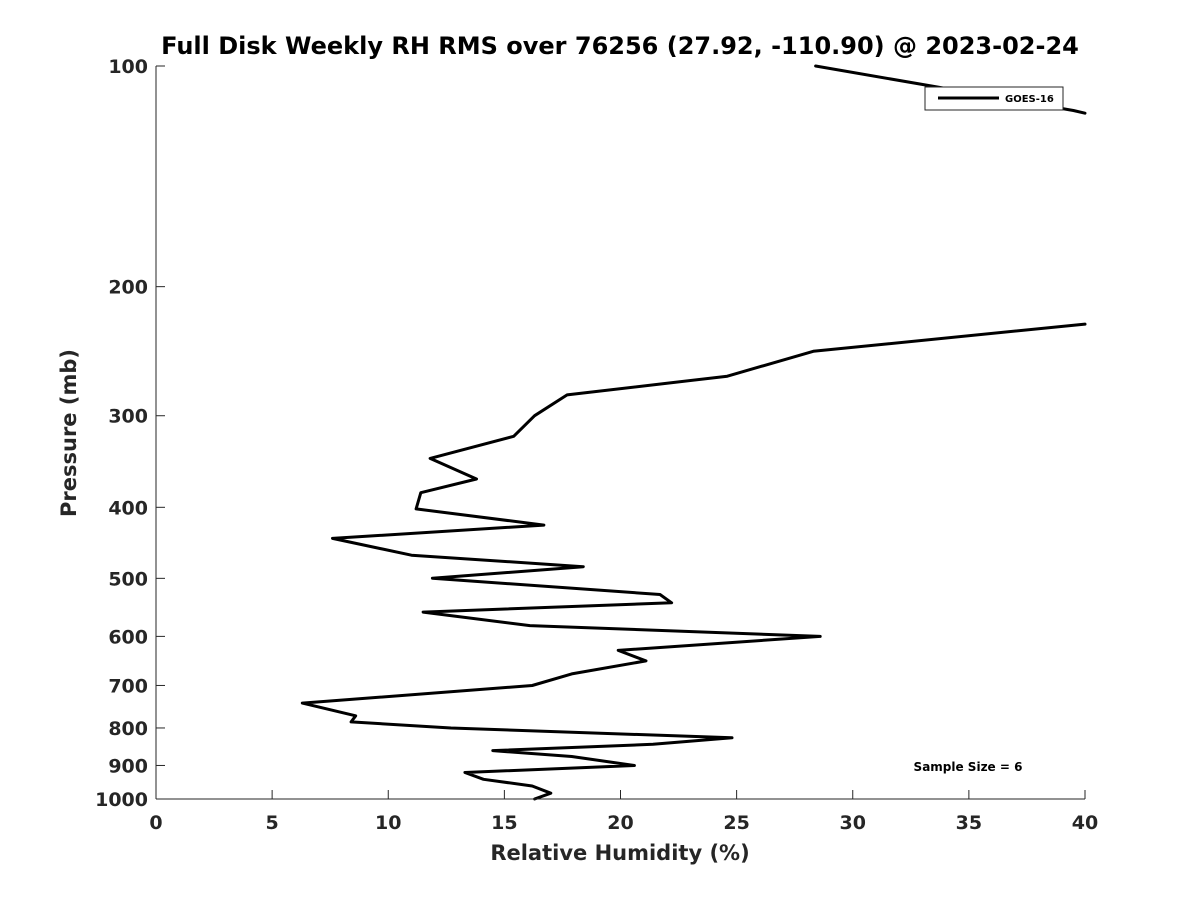 The image size is (1200, 900). What do you see at coordinates (128, 729) in the screenshot?
I see `y-tick-label: 800` at bounding box center [128, 729].